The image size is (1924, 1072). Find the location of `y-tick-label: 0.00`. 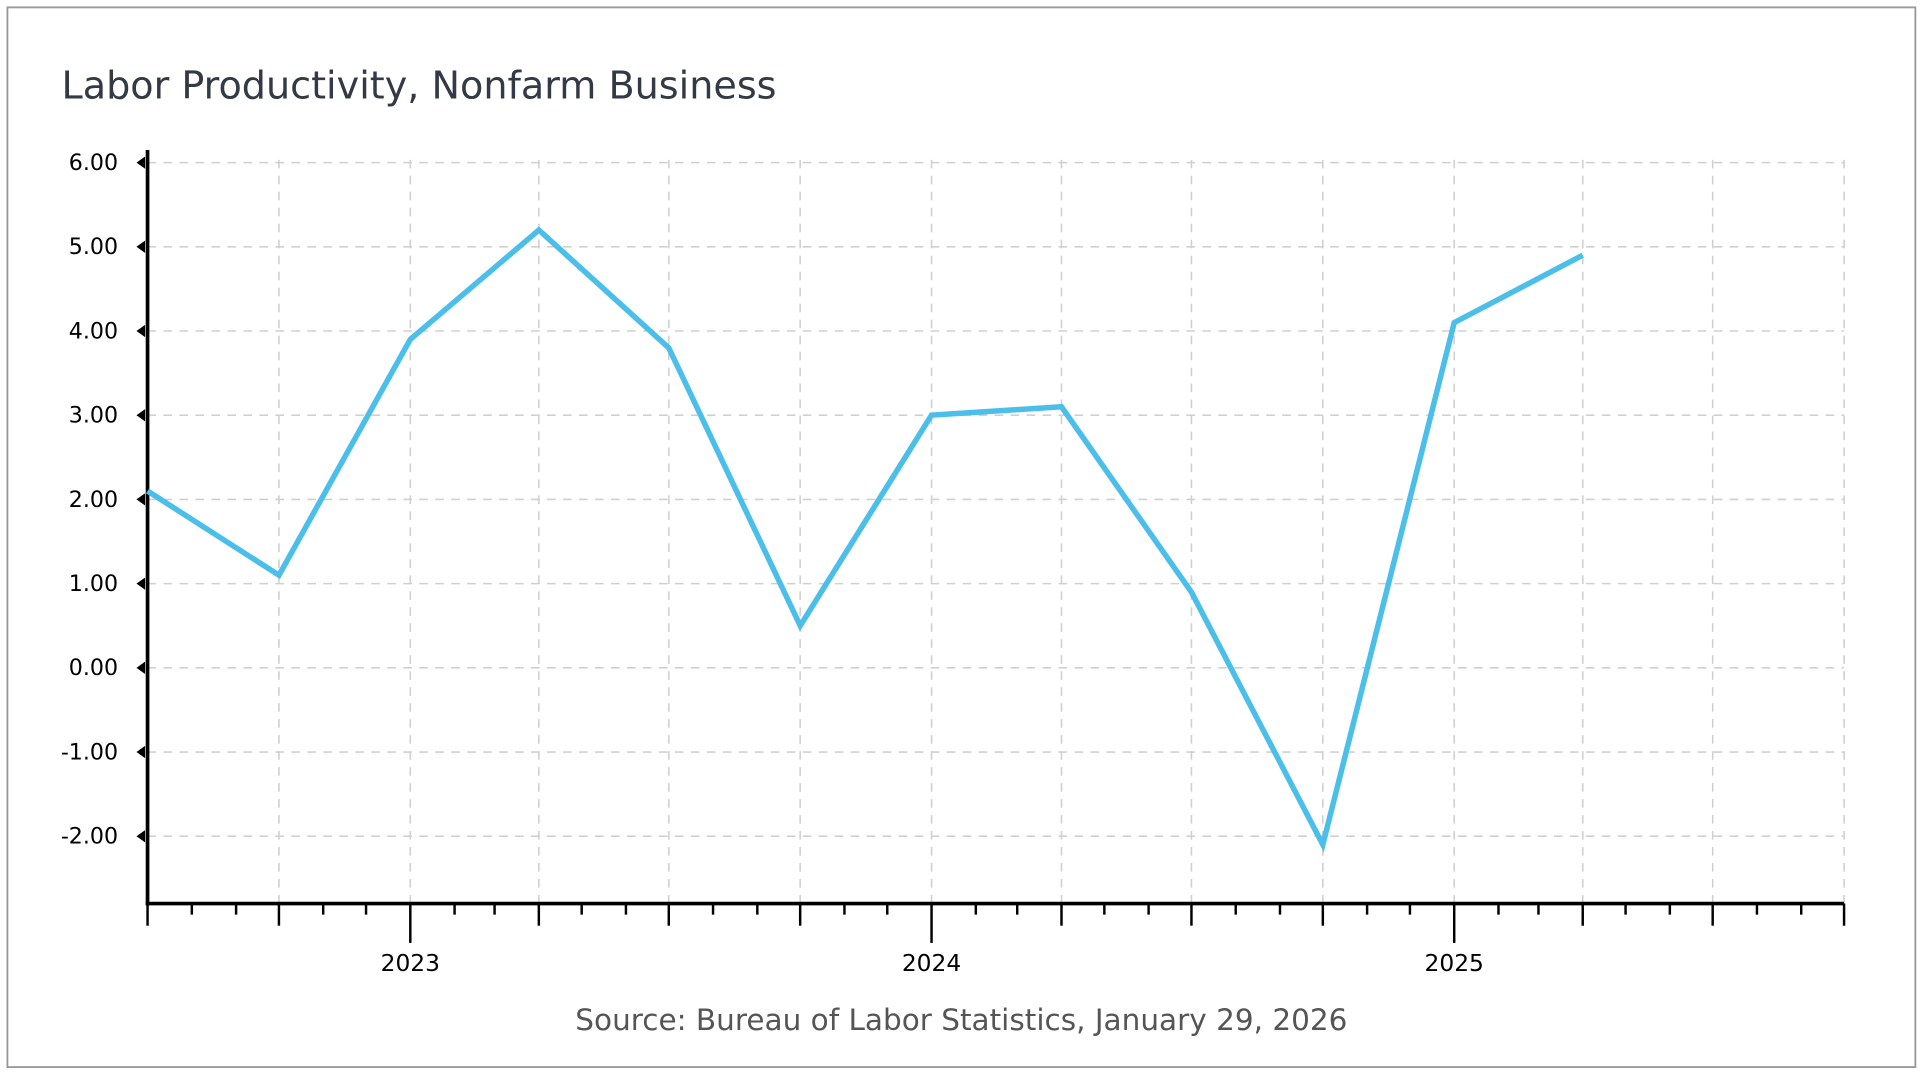

y-tick-label: 0.00 is located at coordinates (93, 668).